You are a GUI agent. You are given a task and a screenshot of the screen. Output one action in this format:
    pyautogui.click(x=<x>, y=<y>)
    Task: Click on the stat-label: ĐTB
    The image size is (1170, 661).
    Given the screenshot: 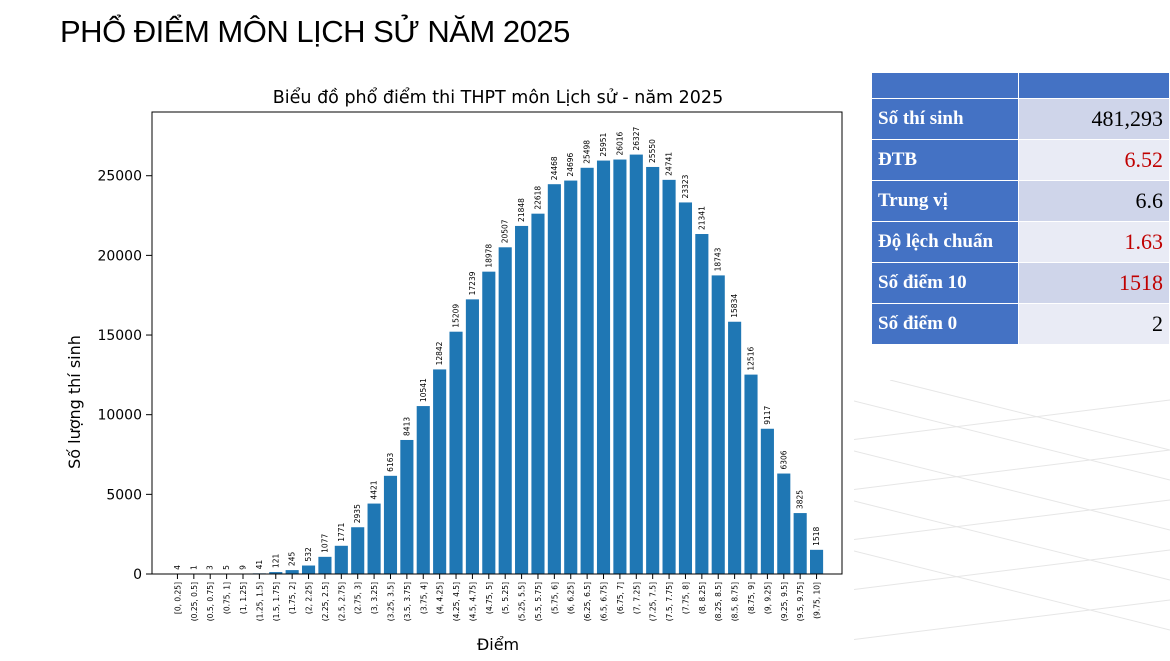 What is the action you would take?
    pyautogui.click(x=945, y=160)
    